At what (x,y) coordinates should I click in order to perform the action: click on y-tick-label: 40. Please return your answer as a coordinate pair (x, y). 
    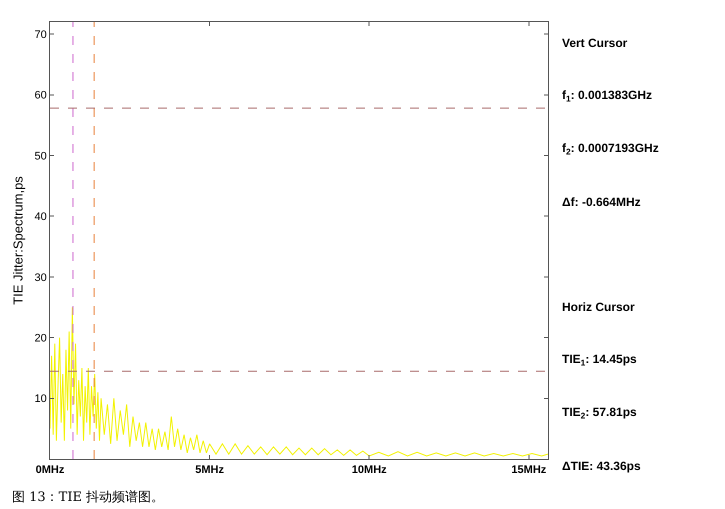
    Looking at the image, I should click on (40, 217).